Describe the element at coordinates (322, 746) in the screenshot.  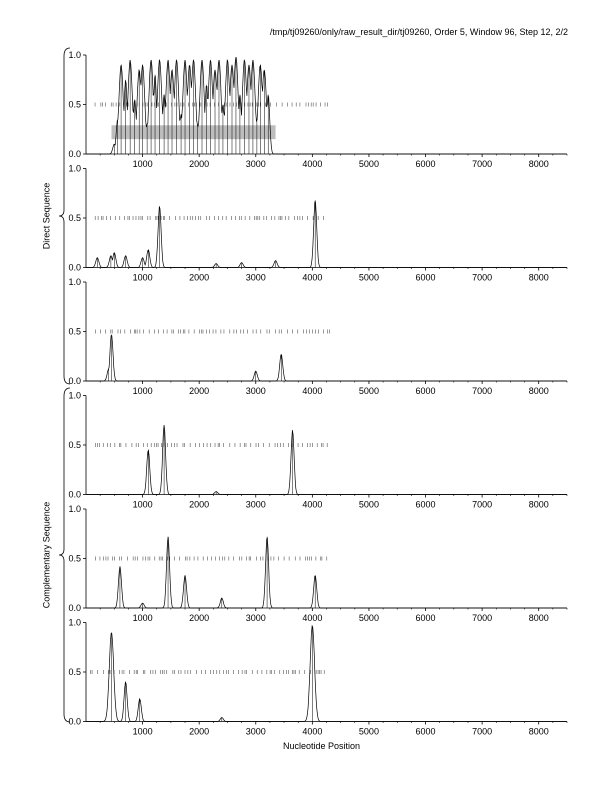
I see `x-axis-label: Nucleotide Position` at that location.